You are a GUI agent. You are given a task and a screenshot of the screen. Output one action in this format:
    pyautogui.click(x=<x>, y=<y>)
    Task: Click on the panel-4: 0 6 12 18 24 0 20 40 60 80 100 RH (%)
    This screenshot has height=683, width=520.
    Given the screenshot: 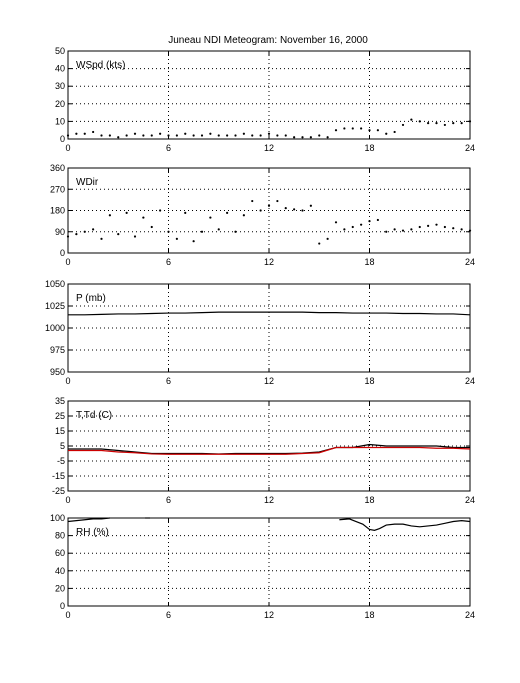 What is the action you would take?
    pyautogui.click(x=262, y=566)
    